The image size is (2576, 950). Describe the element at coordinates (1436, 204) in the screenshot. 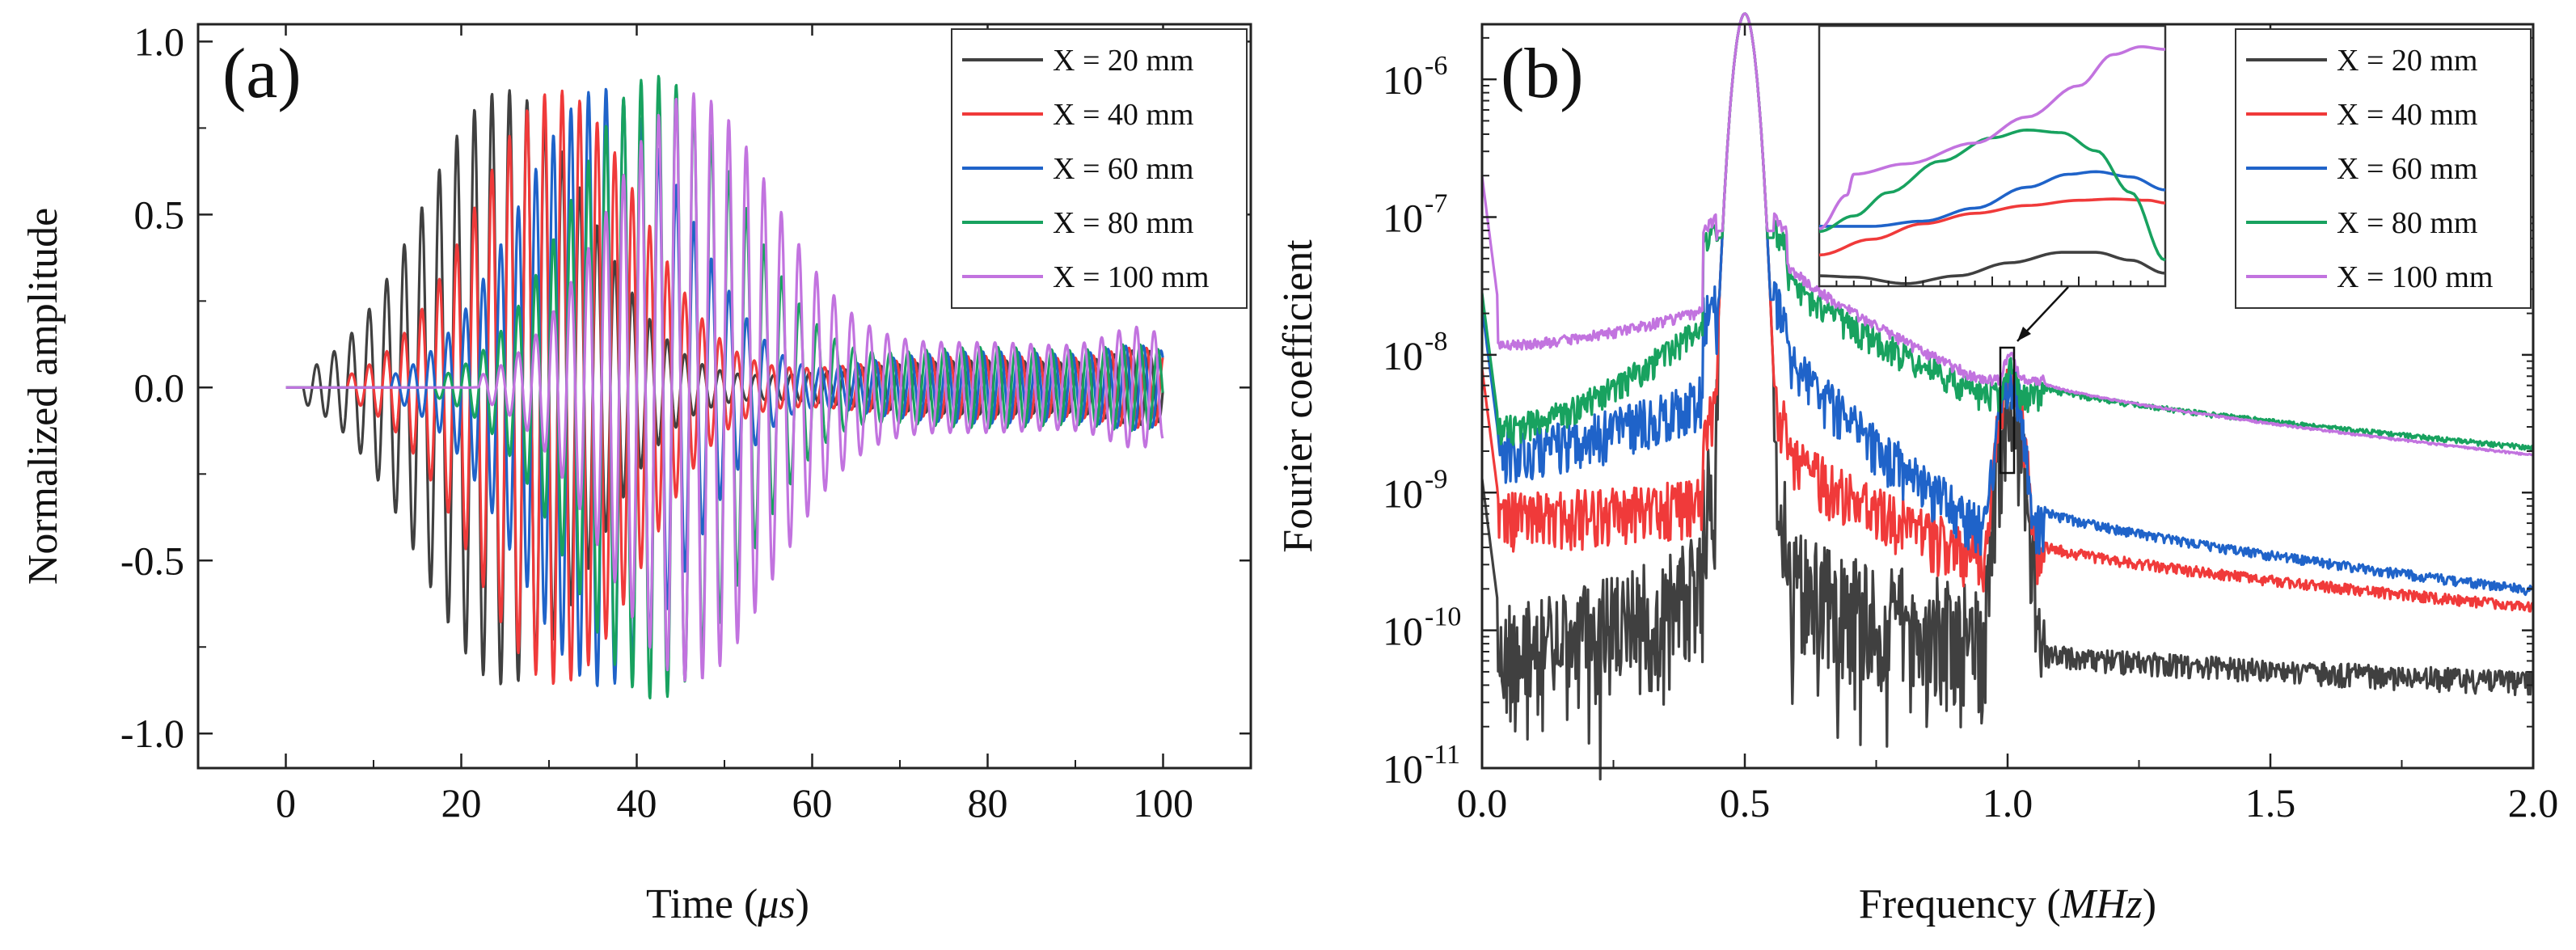

I see `panel-b-y-tick-exponent: -7` at that location.